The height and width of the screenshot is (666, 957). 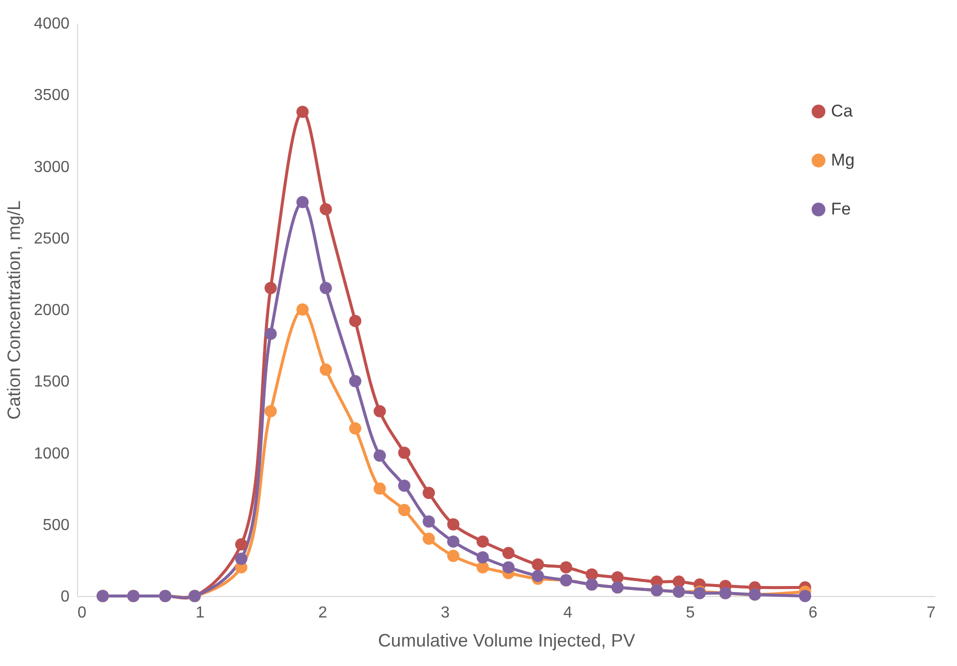 I want to click on x-tick-label: 5, so click(x=690, y=613).